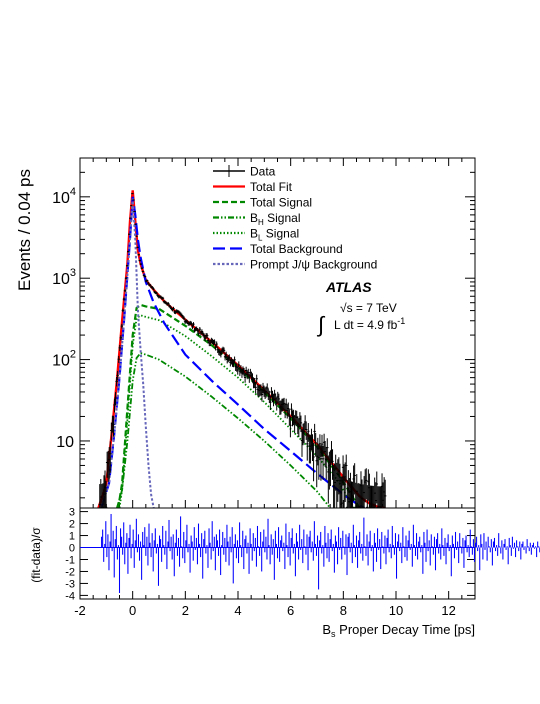 Image resolution: width=540 pixels, height=704 pixels. What do you see at coordinates (64, 359) in the screenshot?
I see `y-tick-label: 10²` at bounding box center [64, 359].